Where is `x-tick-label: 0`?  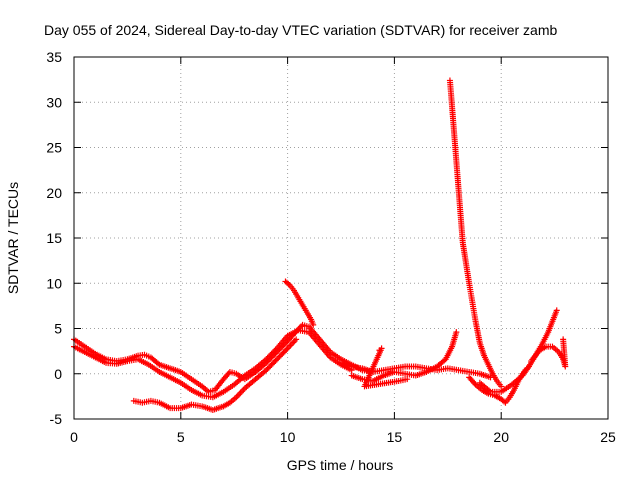 x-tick-label: 0 is located at coordinates (74, 437).